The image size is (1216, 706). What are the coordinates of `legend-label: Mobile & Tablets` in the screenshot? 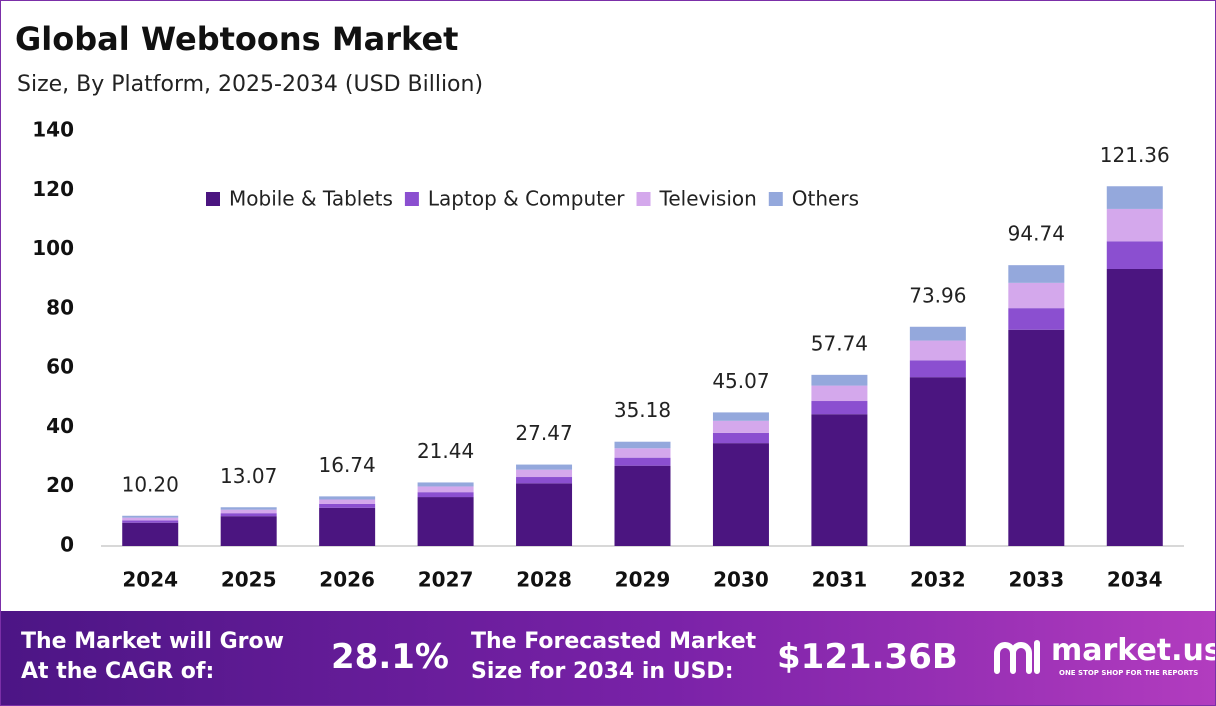 It's located at (311, 199).